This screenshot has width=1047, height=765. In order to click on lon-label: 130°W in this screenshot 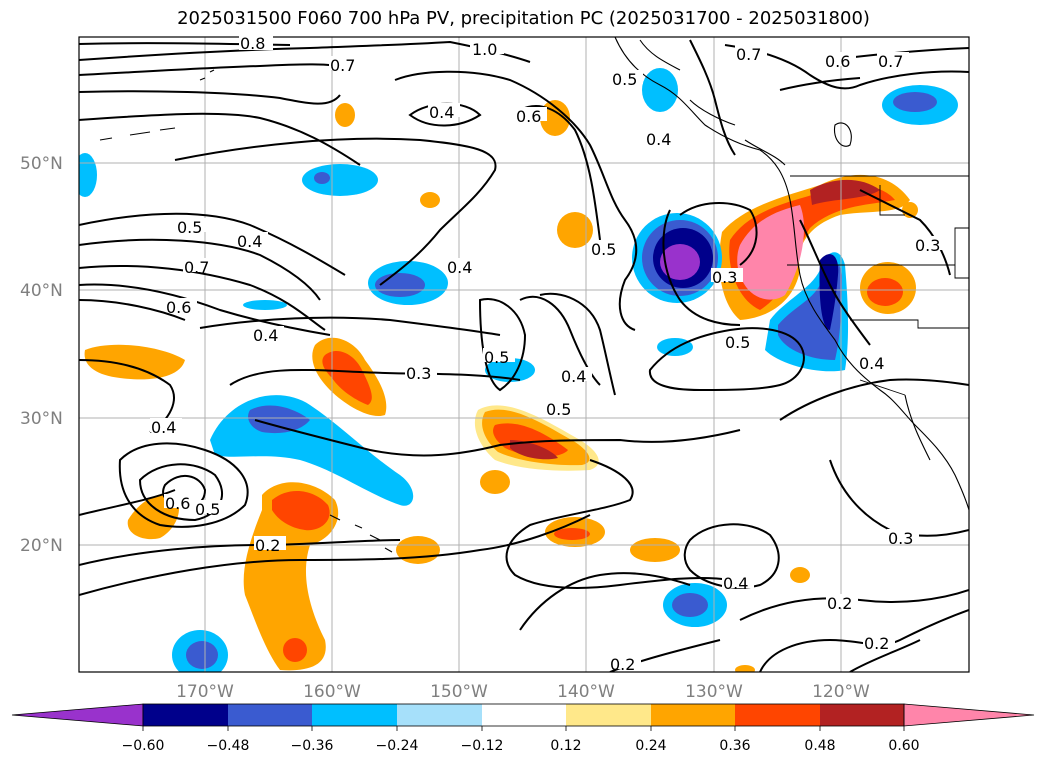, I will do `click(714, 692)`.